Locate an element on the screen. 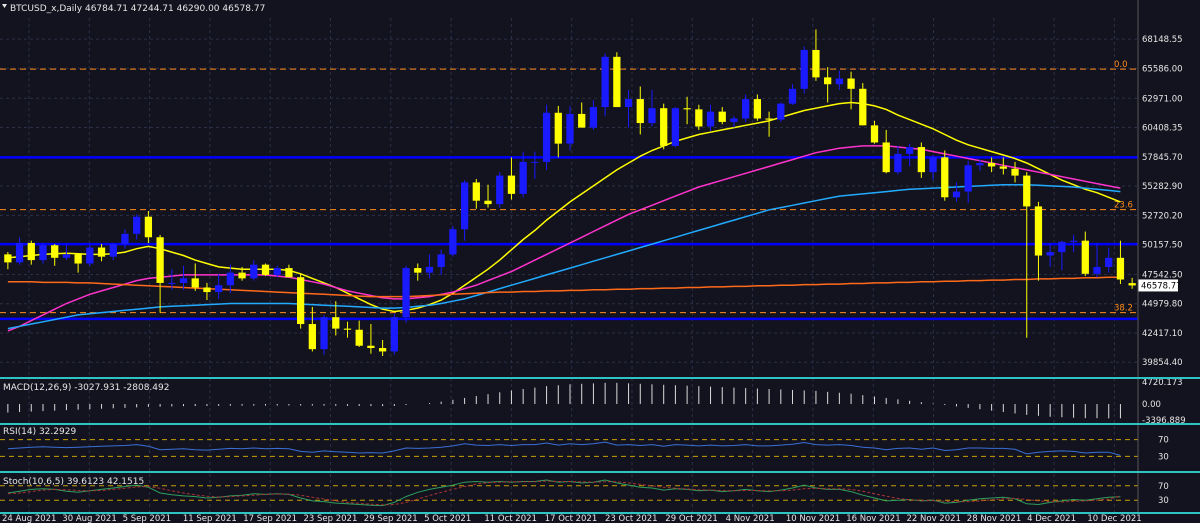  collapse-triangle-icon is located at coordinates (4, 6).